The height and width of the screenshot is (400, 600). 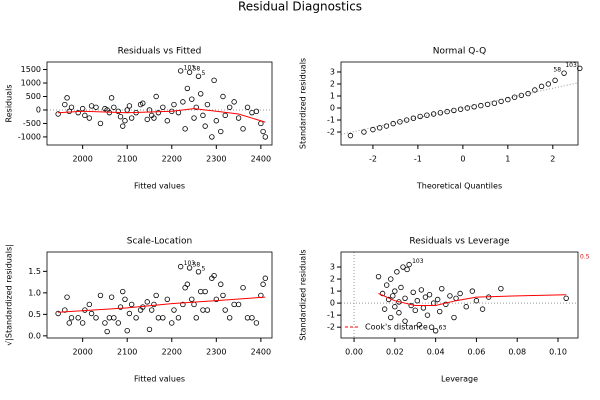 What do you see at coordinates (162, 304) in the screenshot?
I see `smooth-line` at bounding box center [162, 304].